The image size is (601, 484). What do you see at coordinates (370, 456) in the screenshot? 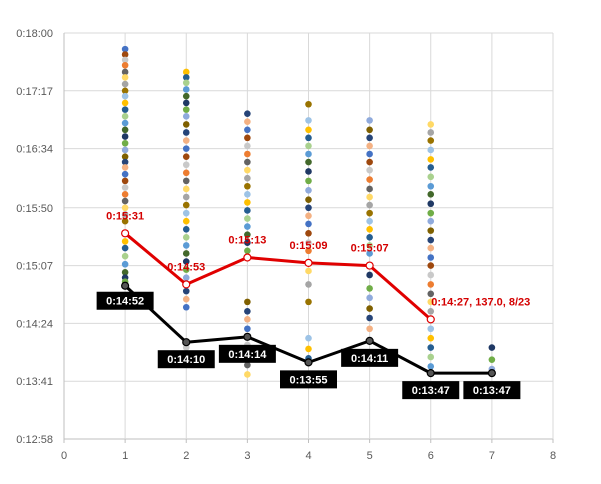
I see `x-tick-label: 5` at bounding box center [370, 456].